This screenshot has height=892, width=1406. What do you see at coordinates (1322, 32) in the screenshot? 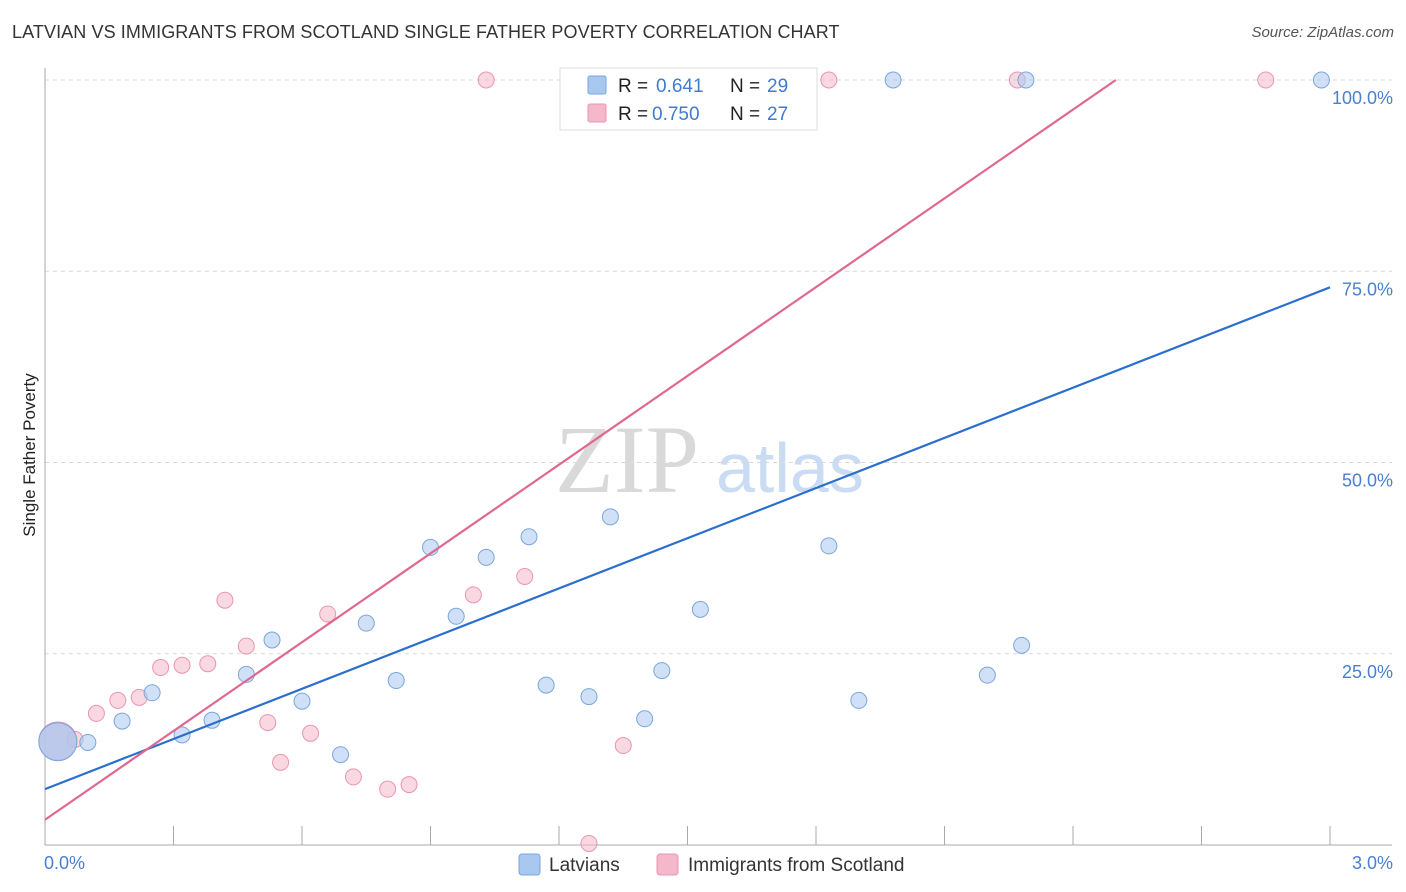
I see `source-label: Source: ZipAtlas.com` at bounding box center [1322, 32].